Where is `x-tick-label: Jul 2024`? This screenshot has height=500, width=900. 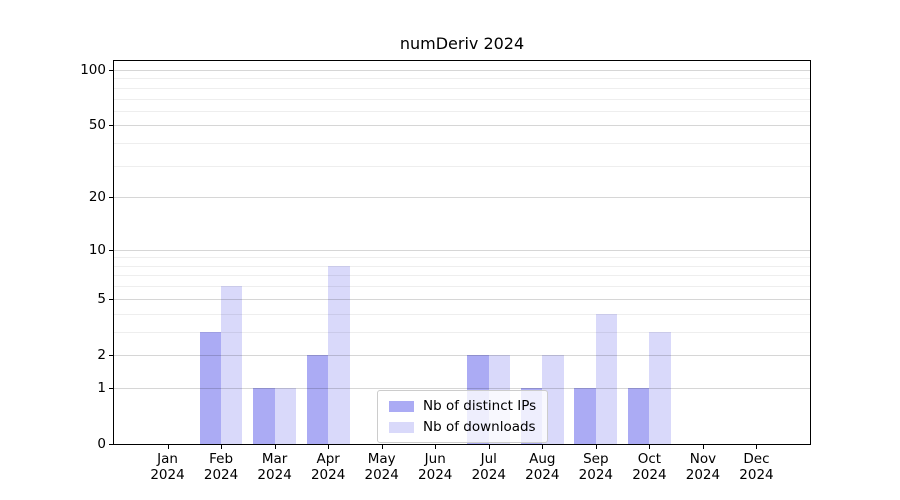 x-tick-label: Jul 2024 is located at coordinates (488, 467).